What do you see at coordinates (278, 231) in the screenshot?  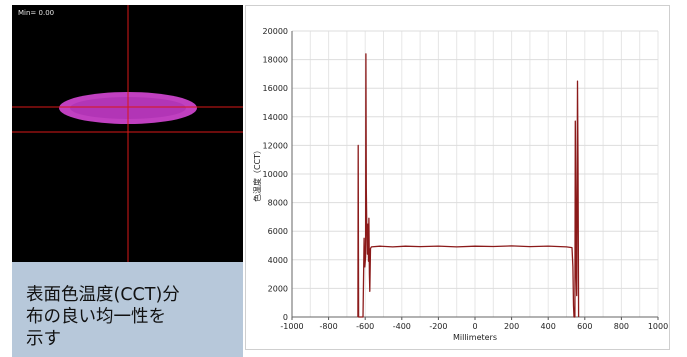 I see `y-tick-label: 6000` at bounding box center [278, 231].